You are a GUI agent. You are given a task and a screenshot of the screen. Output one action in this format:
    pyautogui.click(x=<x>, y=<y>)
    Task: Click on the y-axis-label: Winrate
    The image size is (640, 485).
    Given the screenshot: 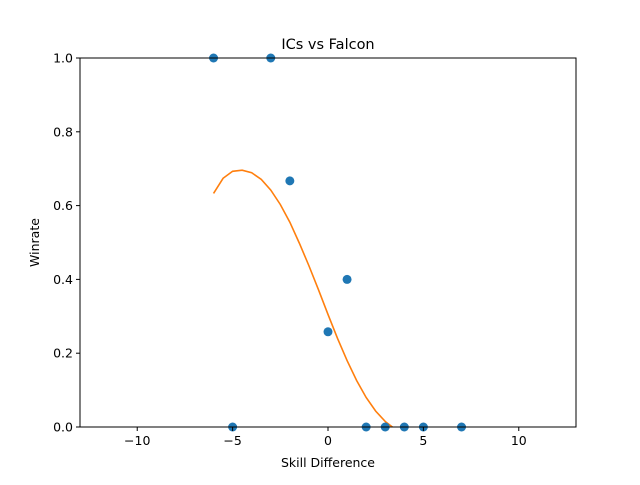 What is the action you would take?
    pyautogui.click(x=34, y=242)
    